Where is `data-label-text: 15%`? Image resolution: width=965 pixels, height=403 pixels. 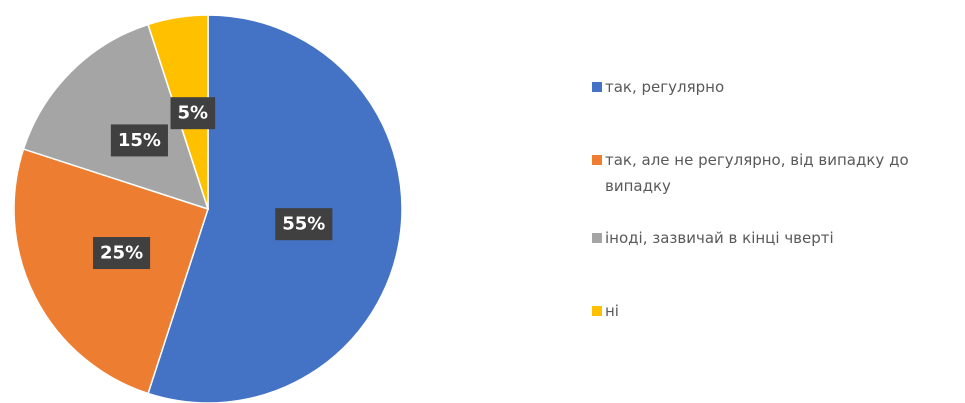 data-label-text: 15% is located at coordinates (139, 140).